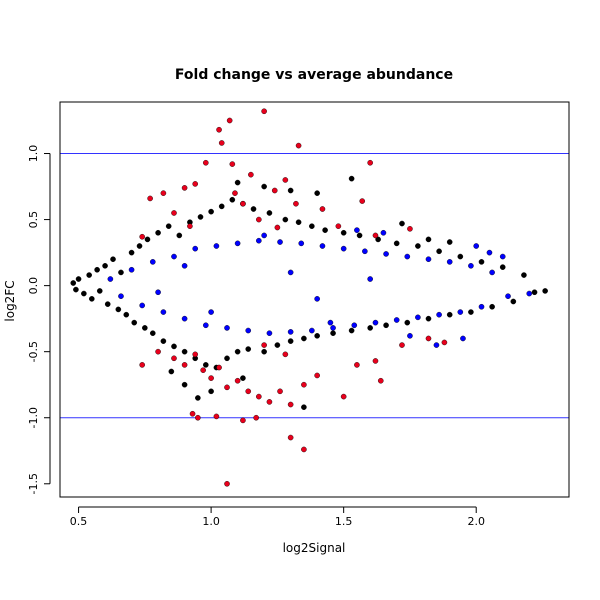 The width and height of the screenshot is (600, 600). I want to click on y-tick-label-1: -1.0, so click(33, 417).